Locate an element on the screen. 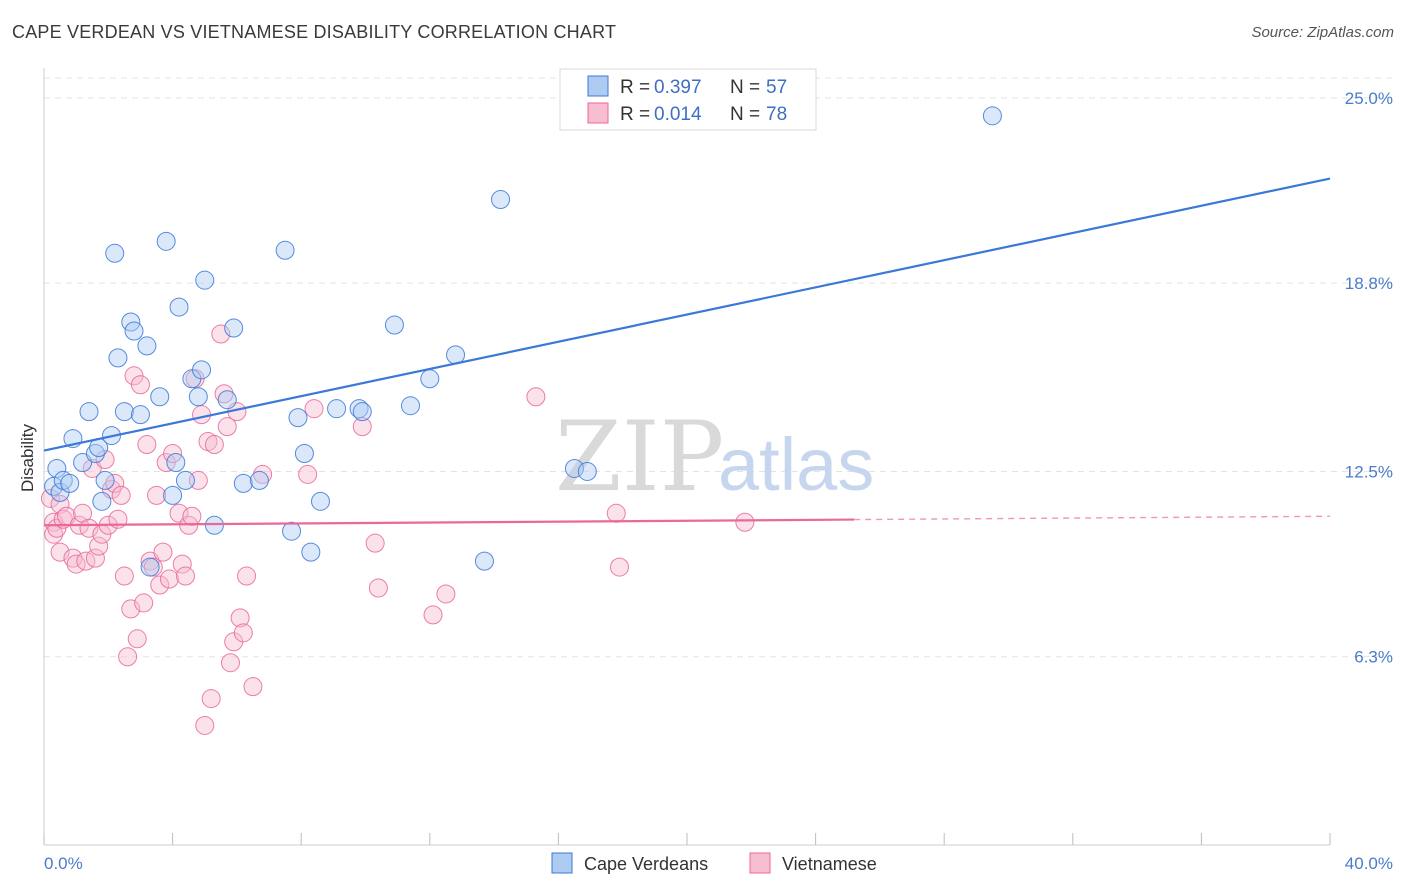 The width and height of the screenshot is (1406, 892). series-legend-blue-swatch is located at coordinates (562, 863).